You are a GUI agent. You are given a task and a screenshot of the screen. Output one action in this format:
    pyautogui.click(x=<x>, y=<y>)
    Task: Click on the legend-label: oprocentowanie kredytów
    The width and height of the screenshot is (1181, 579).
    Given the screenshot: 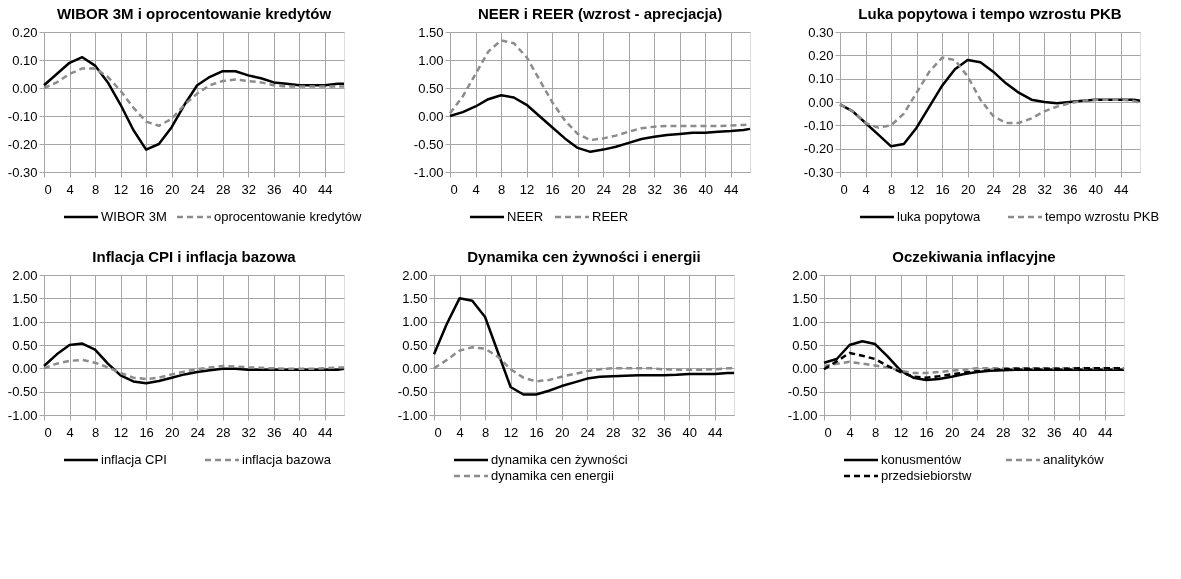 What is the action you would take?
    pyautogui.click(x=288, y=216)
    